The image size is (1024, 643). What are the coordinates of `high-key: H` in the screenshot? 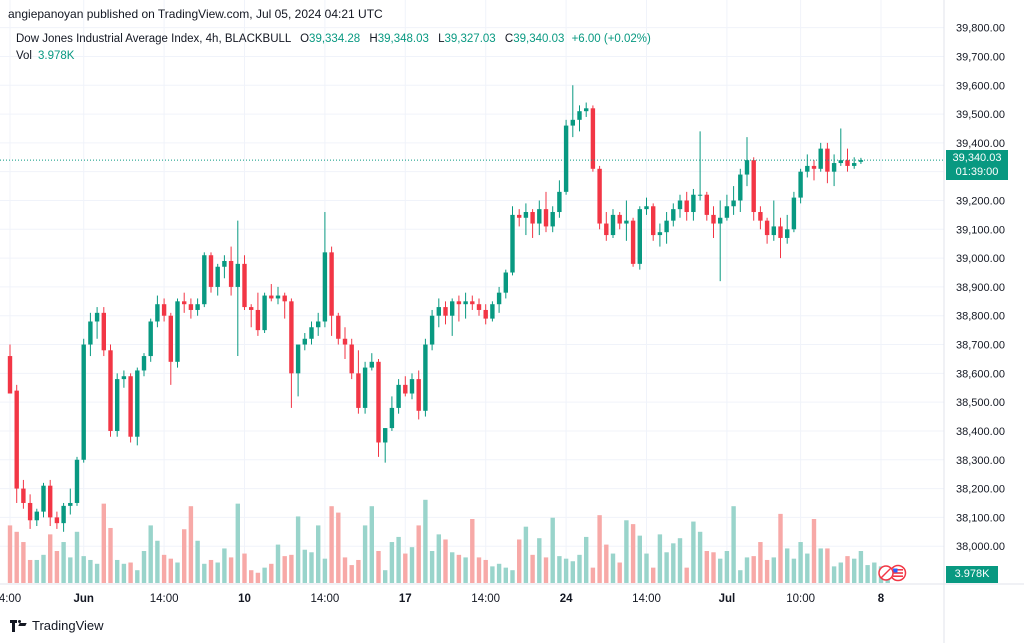 It's located at (373, 39).